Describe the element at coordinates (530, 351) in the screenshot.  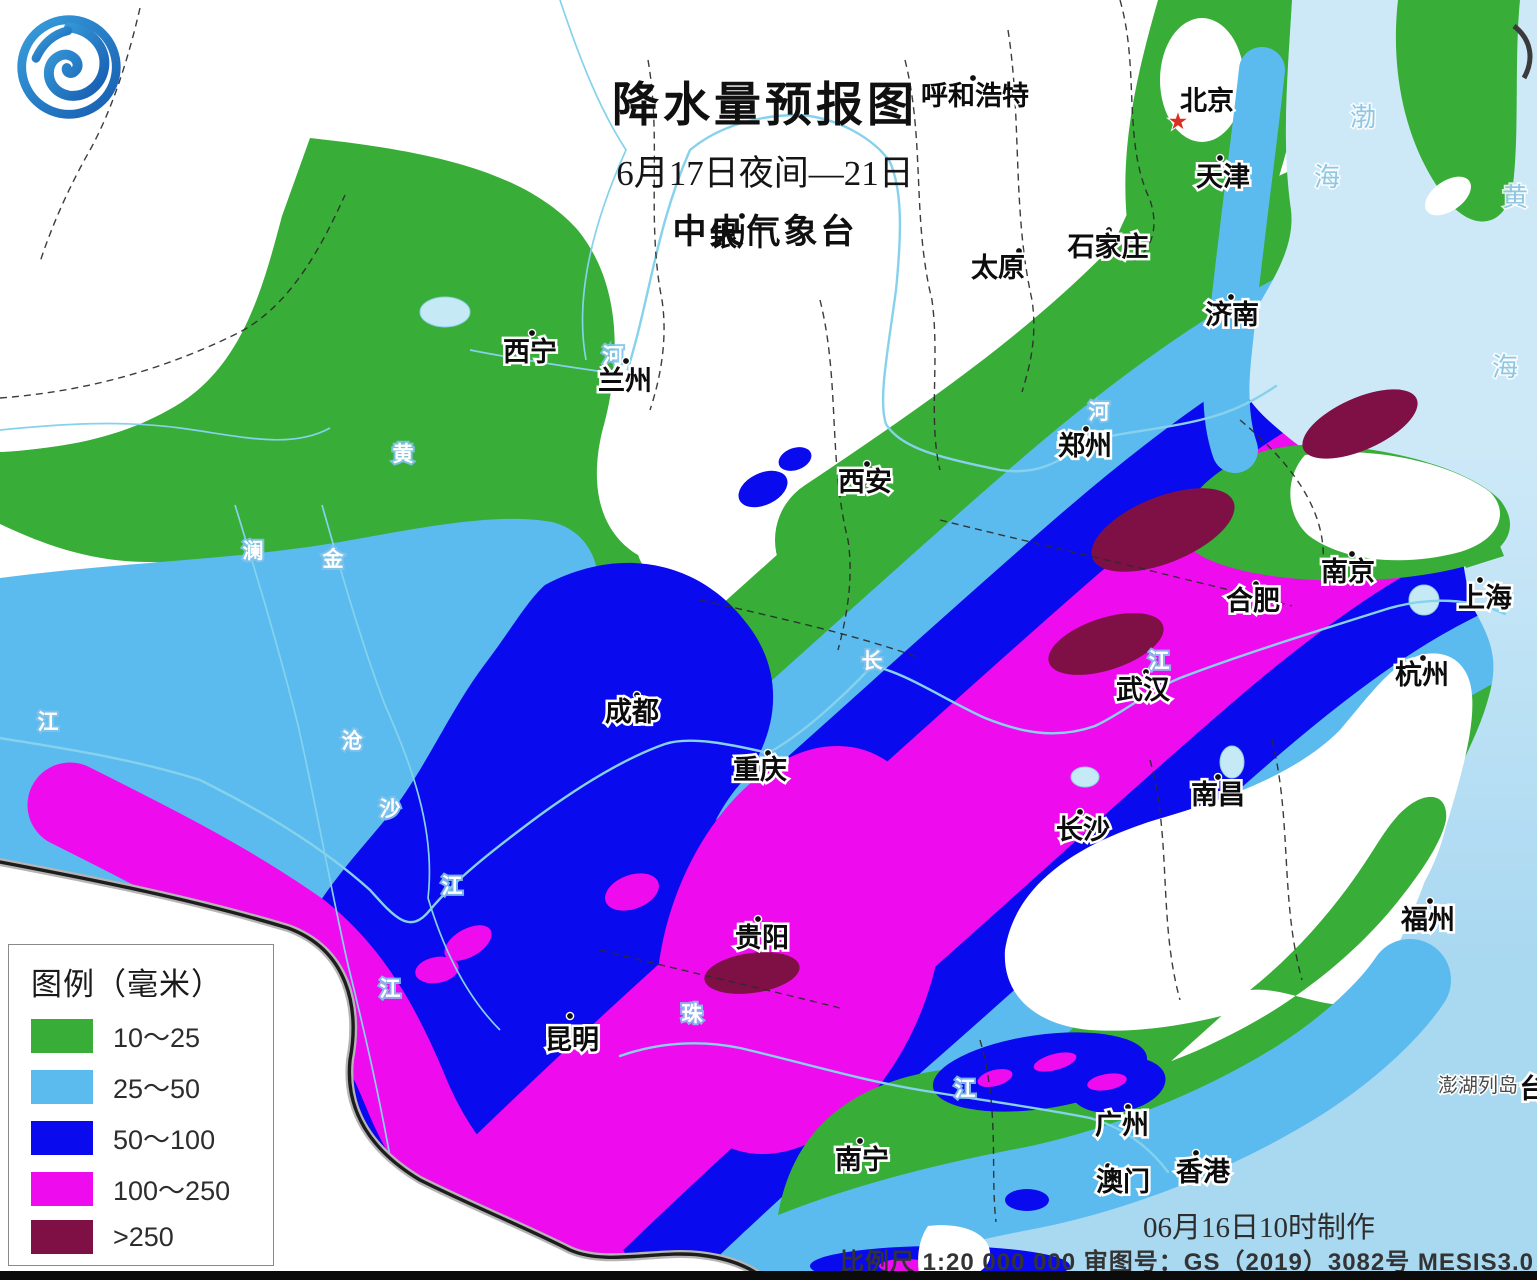
I see `city-label-西宁: 西宁` at that location.